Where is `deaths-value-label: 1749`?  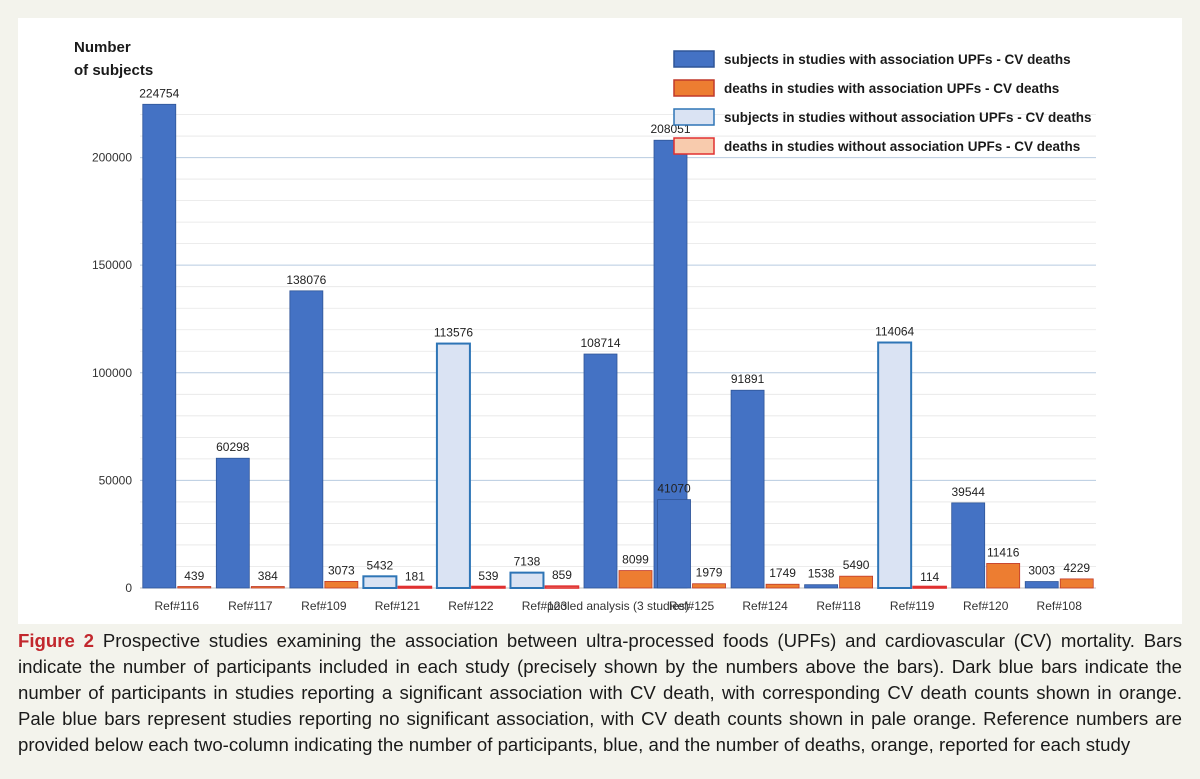 deaths-value-label: 1749 is located at coordinates (782, 573).